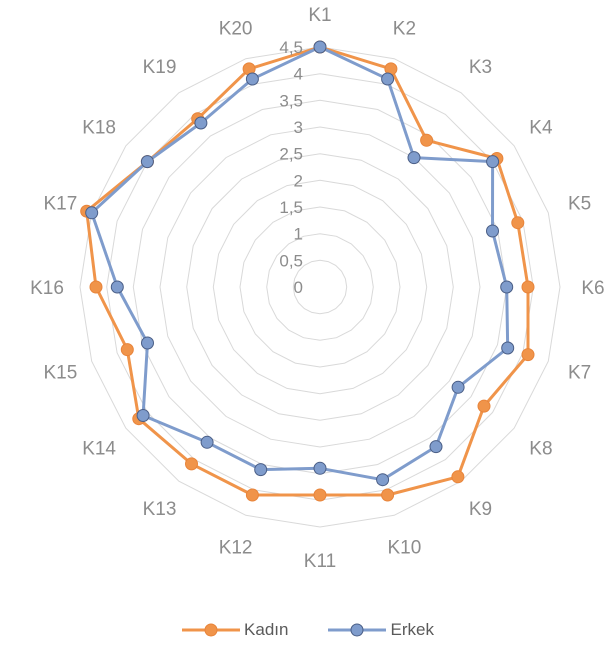  I want to click on category-label: K1, so click(319, 15).